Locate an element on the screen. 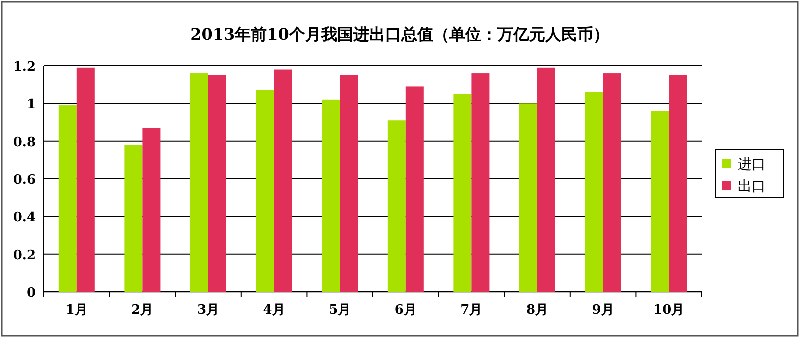  y-tick-label: 0.4 is located at coordinates (24, 218).